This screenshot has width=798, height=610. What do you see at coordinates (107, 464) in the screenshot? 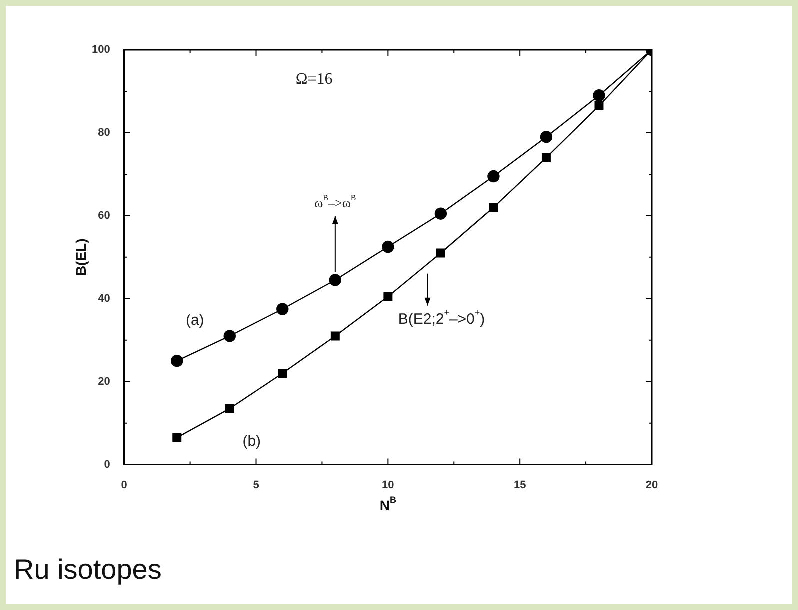
I see `y-tick-label: 0` at bounding box center [107, 464].